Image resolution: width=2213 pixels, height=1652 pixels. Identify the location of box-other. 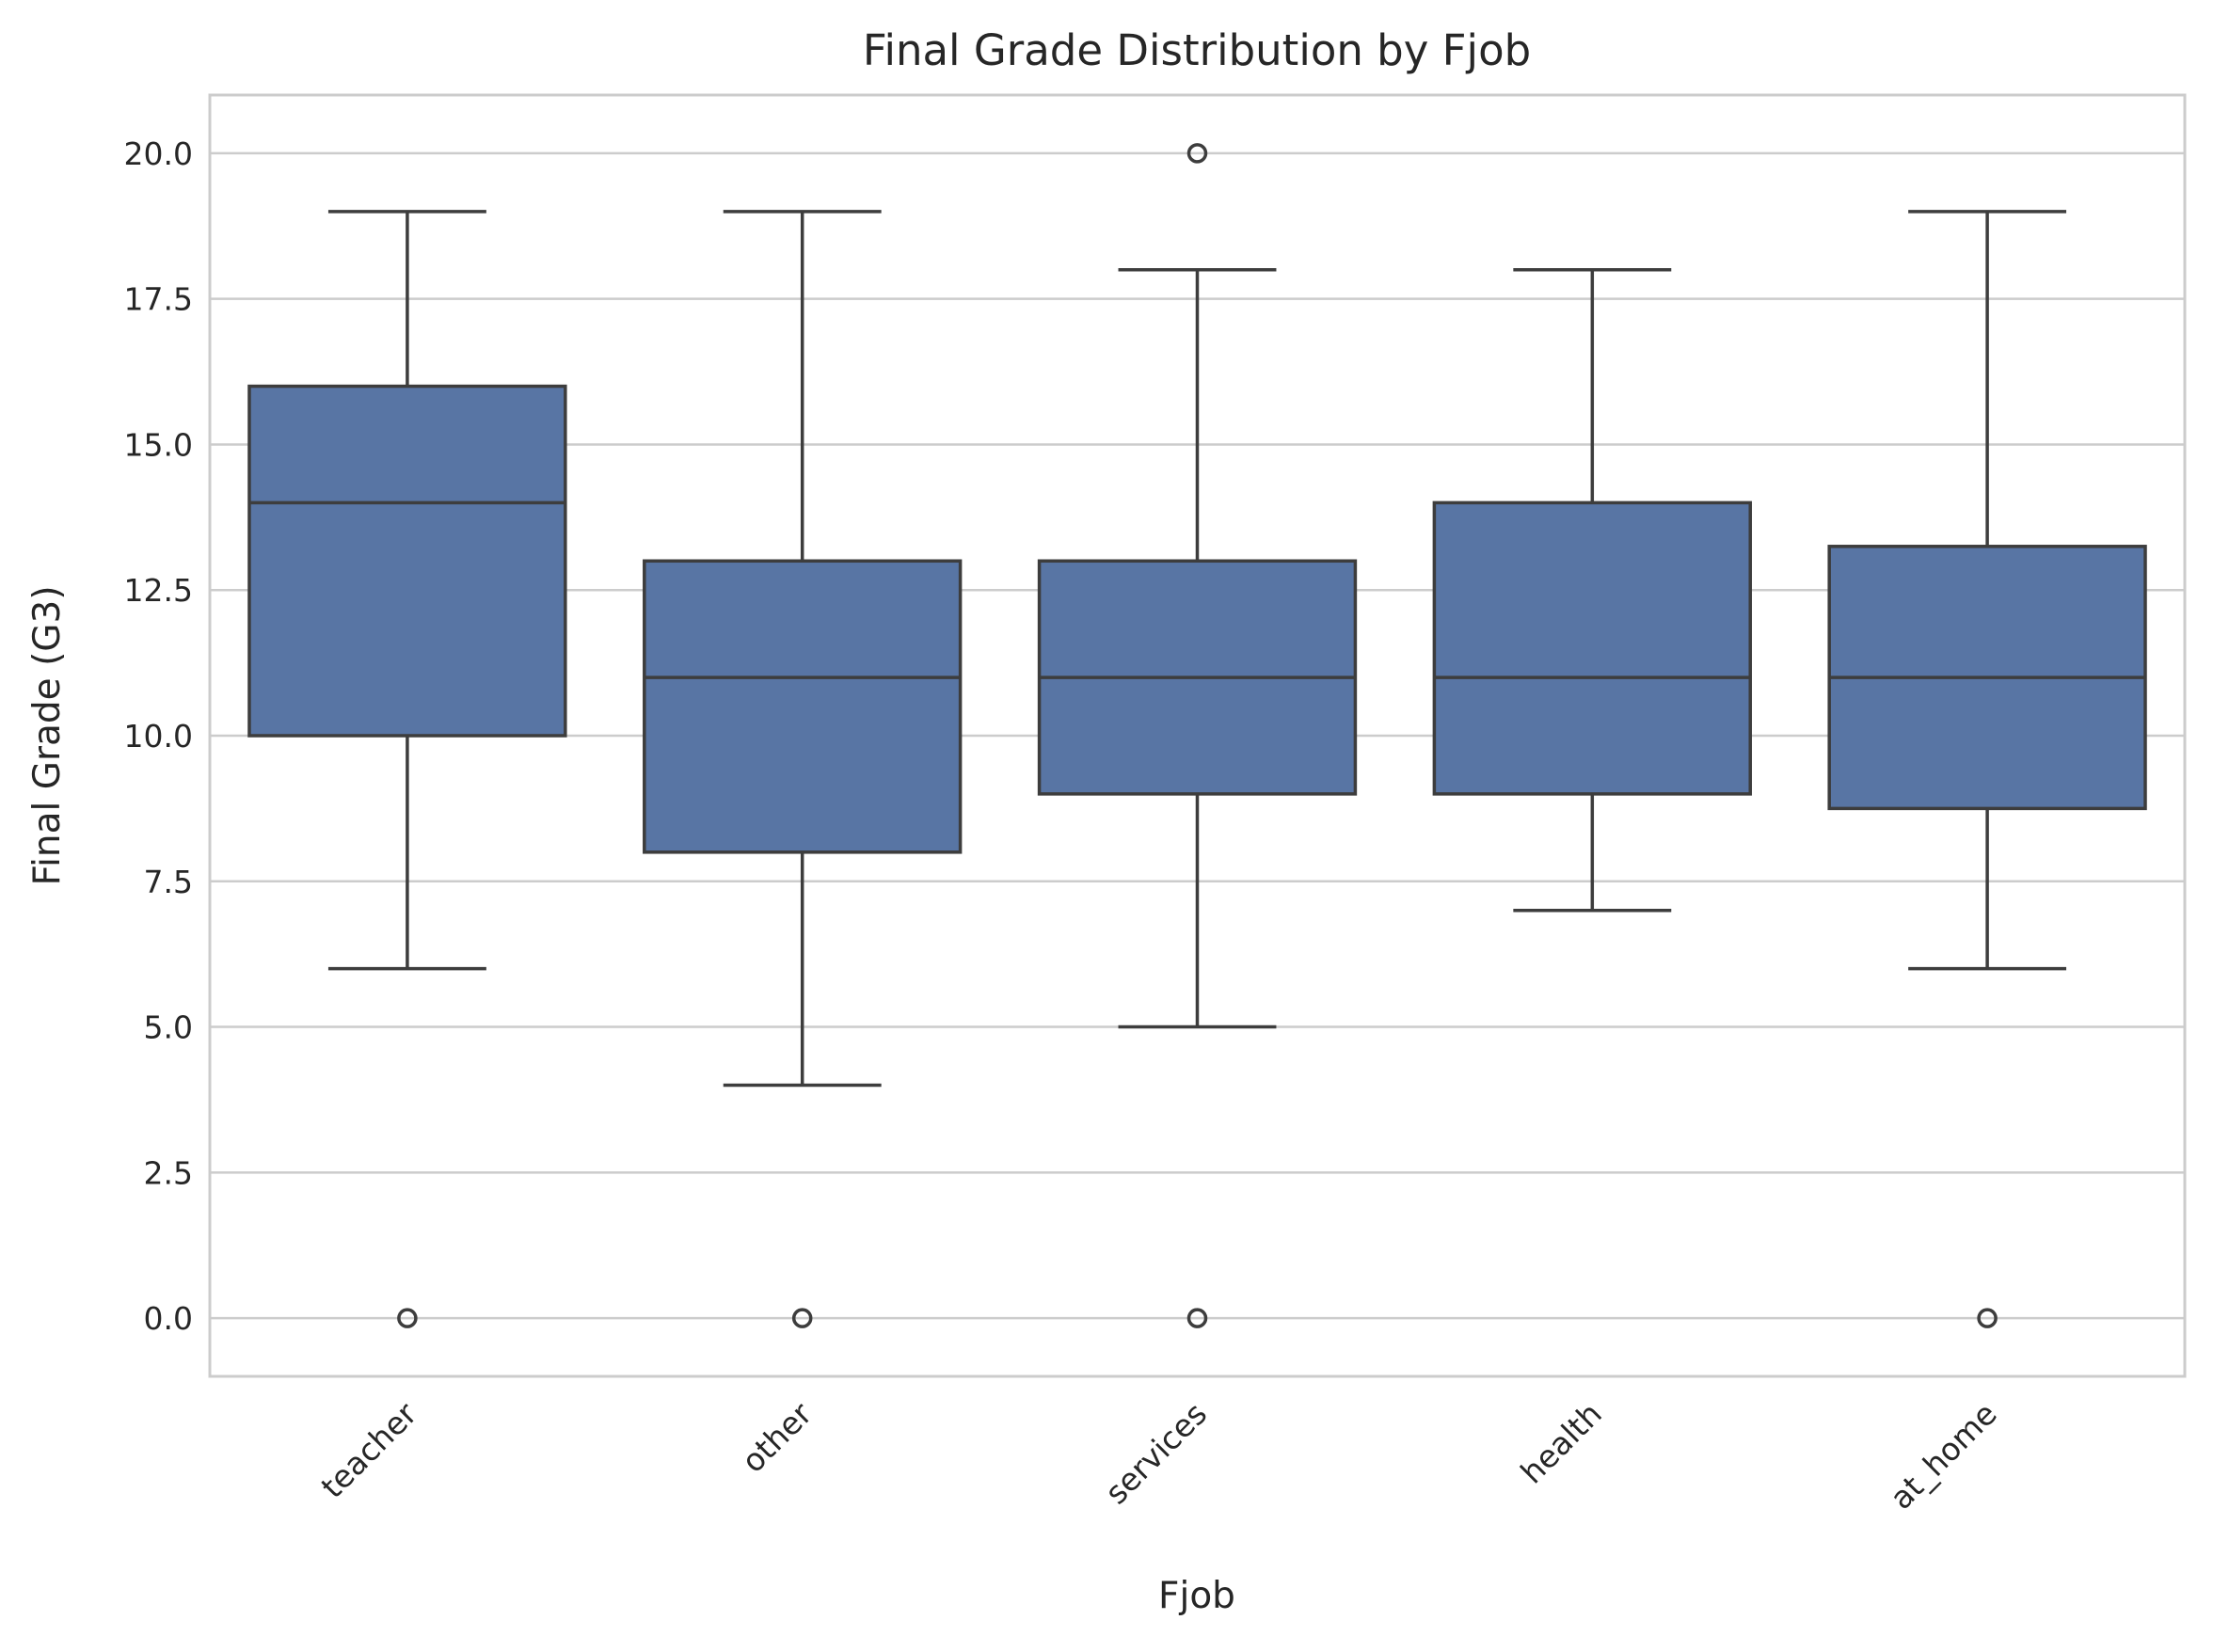
(803, 769).